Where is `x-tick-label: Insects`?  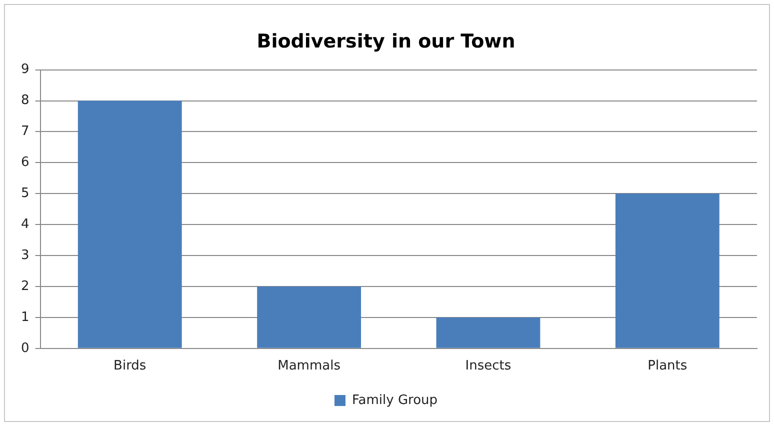 x-tick-label: Insects is located at coordinates (488, 366).